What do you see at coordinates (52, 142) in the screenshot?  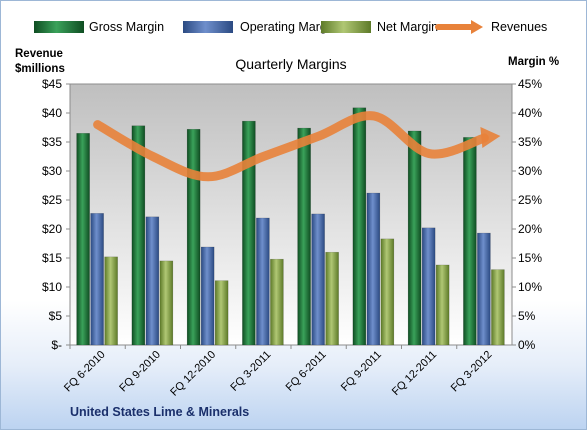 I see `left-tick-label: $35` at bounding box center [52, 142].